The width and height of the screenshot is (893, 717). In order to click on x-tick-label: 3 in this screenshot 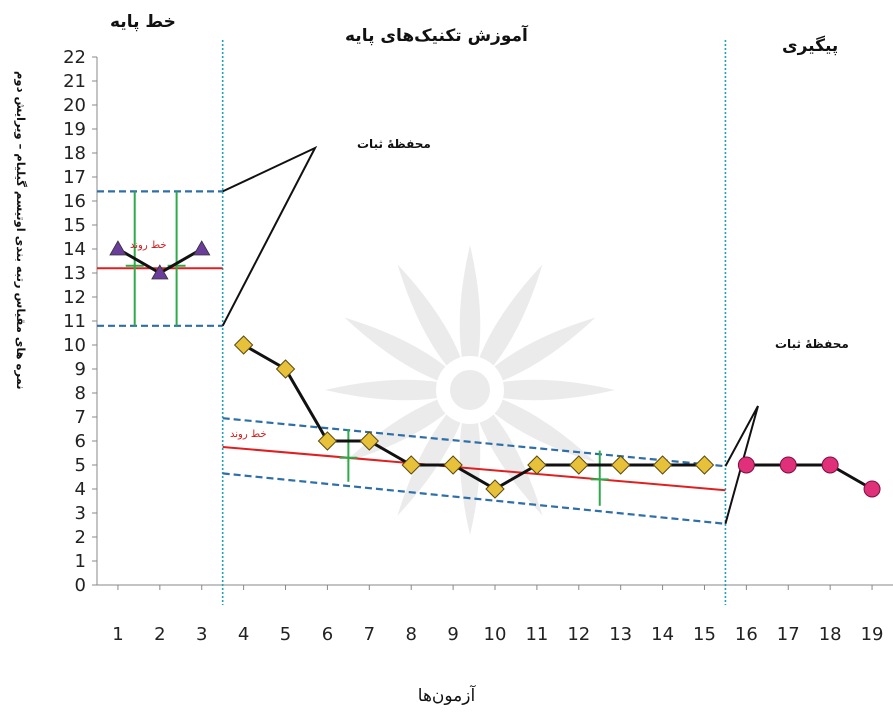, I will do `click(201, 634)`.